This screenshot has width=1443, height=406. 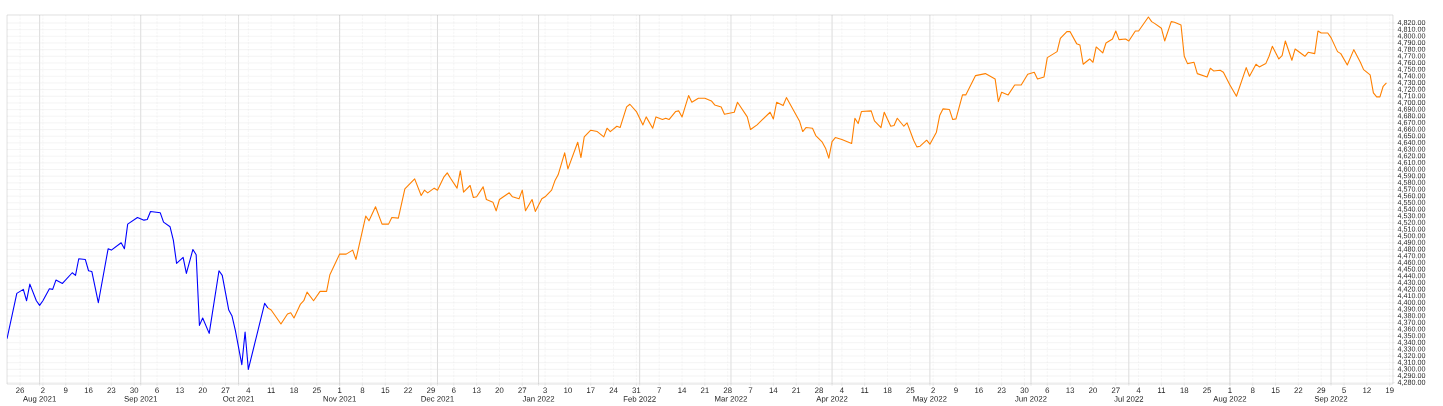 What do you see at coordinates (138, 290) in the screenshot?
I see `line-series` at bounding box center [138, 290].